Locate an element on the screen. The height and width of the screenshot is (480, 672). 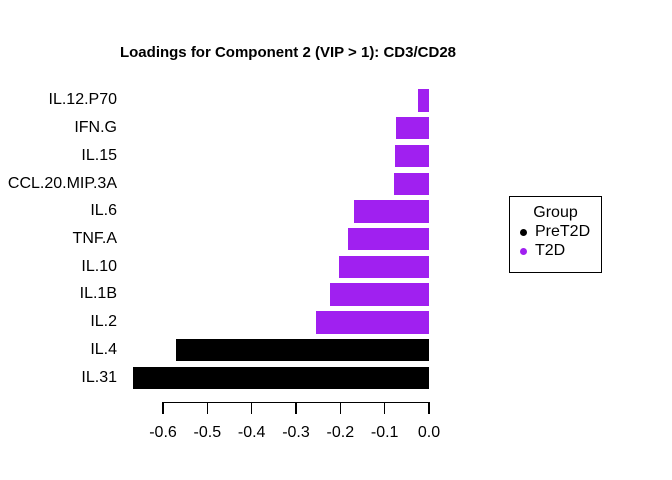
x-axis-tick-label: -0.1 is located at coordinates (384, 432).